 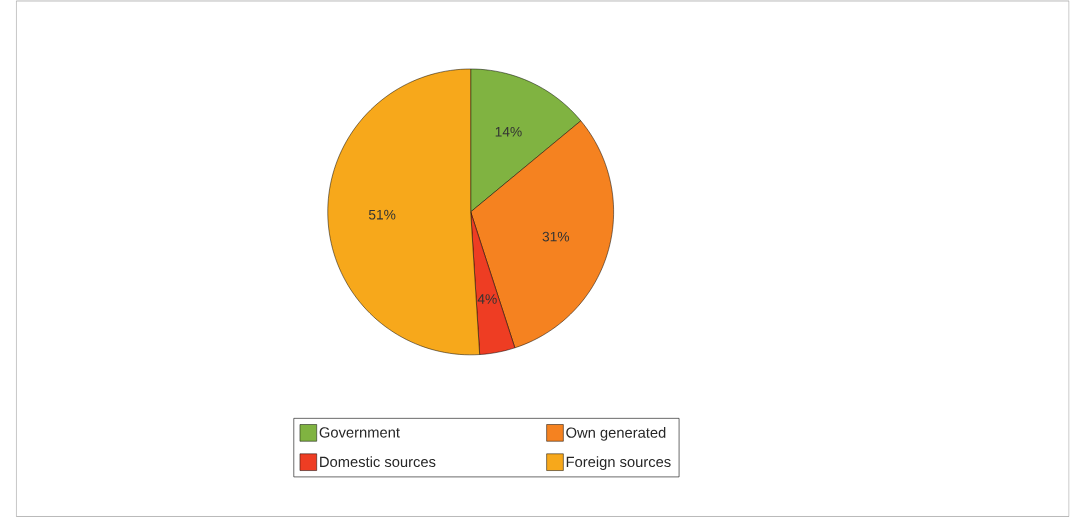 I want to click on legend-label: Foreign sources, so click(x=618, y=463).